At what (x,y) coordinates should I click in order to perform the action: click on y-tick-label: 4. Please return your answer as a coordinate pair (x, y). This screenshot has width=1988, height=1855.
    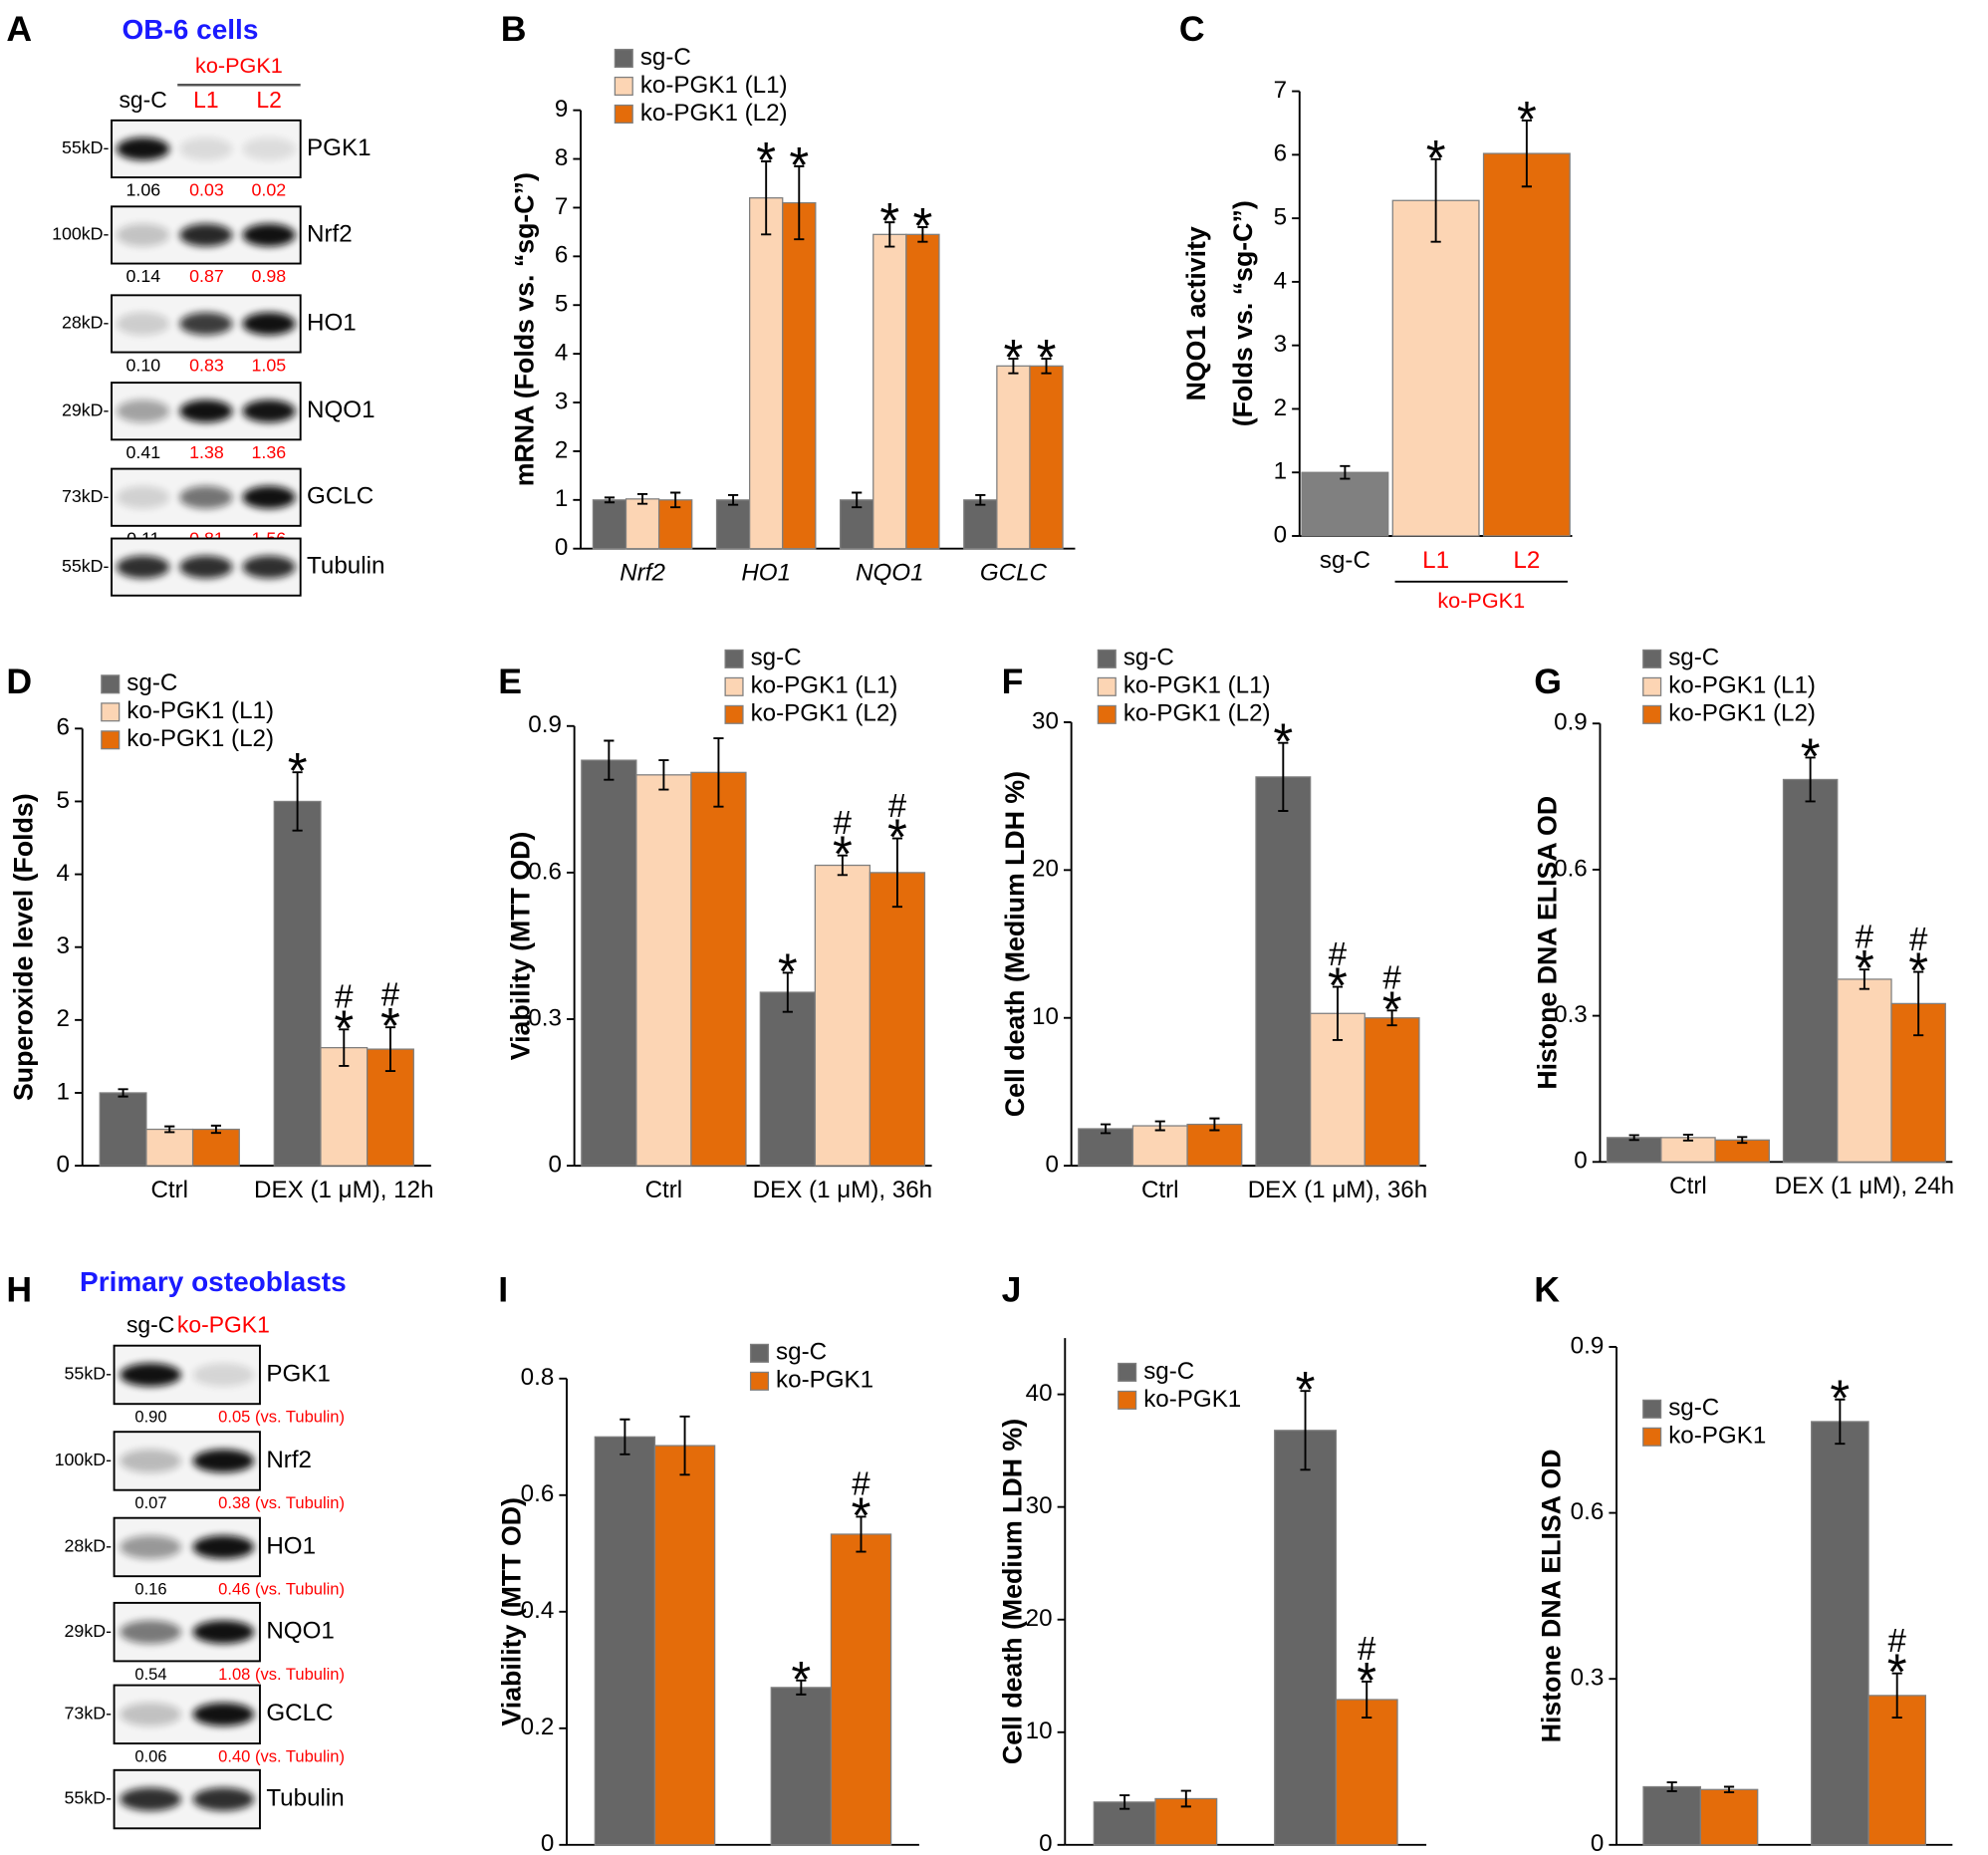
    Looking at the image, I should click on (561, 353).